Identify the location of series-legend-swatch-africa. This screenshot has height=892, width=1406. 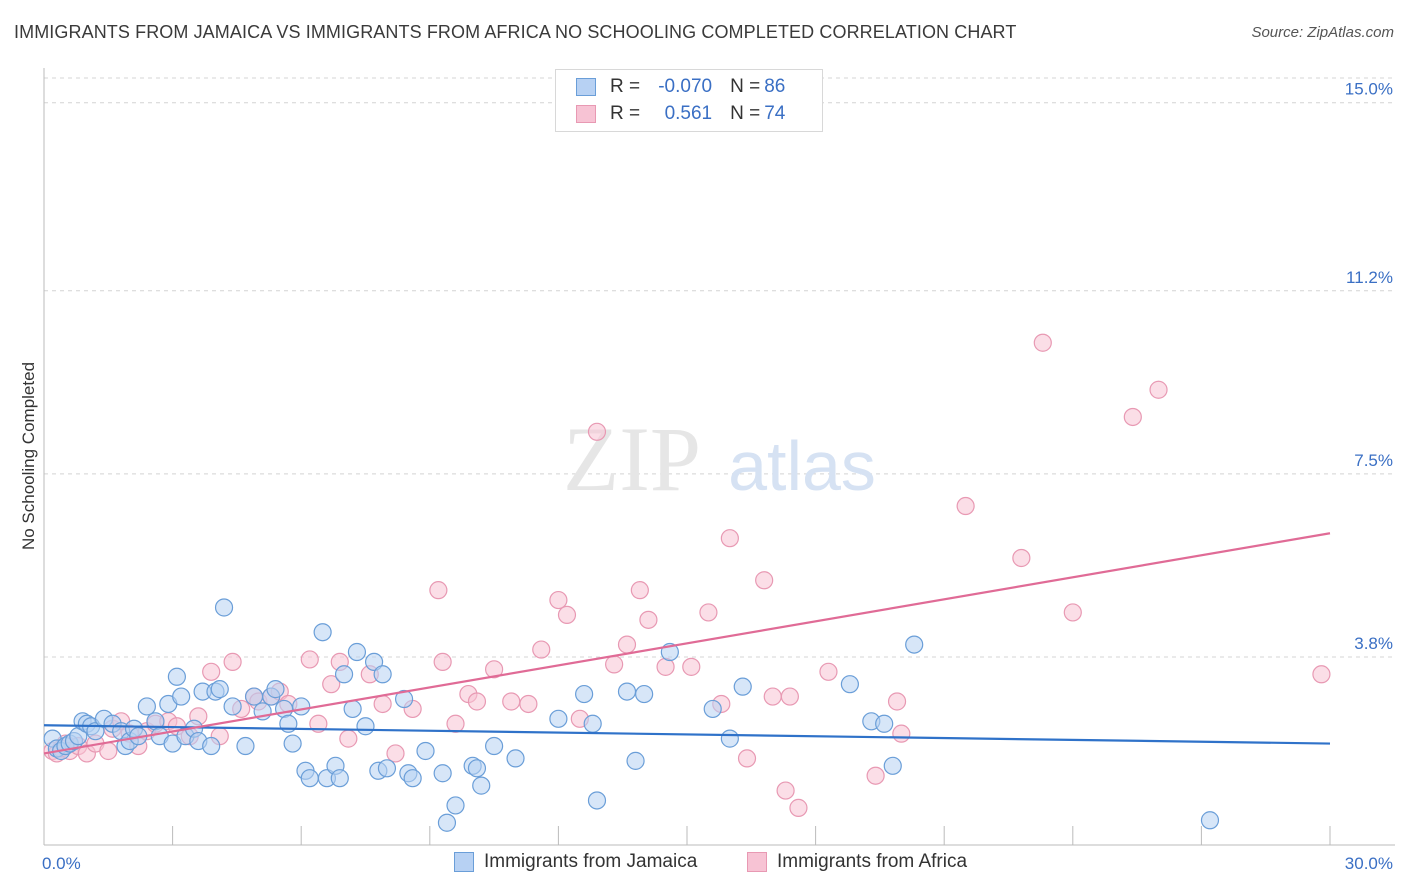
(757, 862).